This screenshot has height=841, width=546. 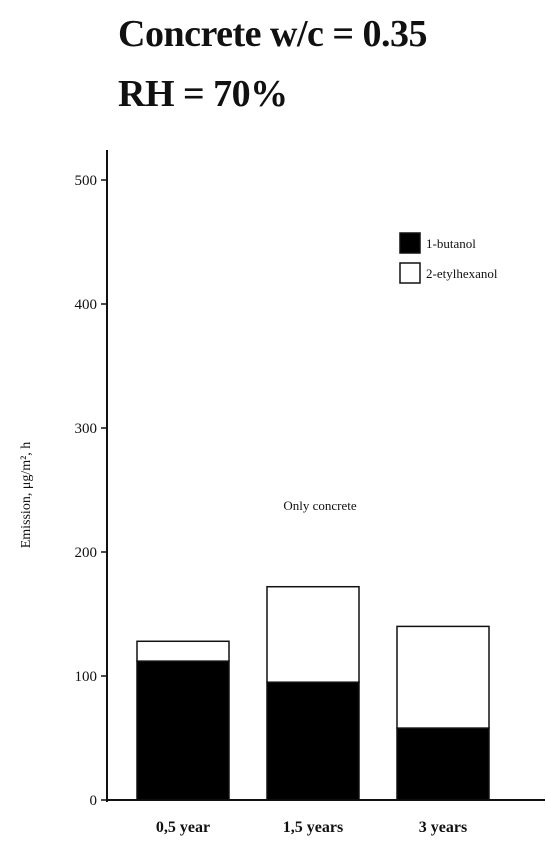 What do you see at coordinates (86, 181) in the screenshot?
I see `y-tick-label-500: 500` at bounding box center [86, 181].